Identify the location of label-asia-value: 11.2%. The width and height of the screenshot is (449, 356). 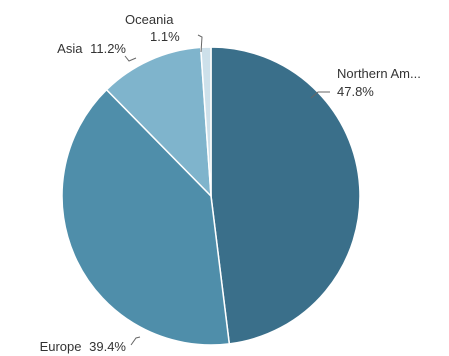
(108, 48).